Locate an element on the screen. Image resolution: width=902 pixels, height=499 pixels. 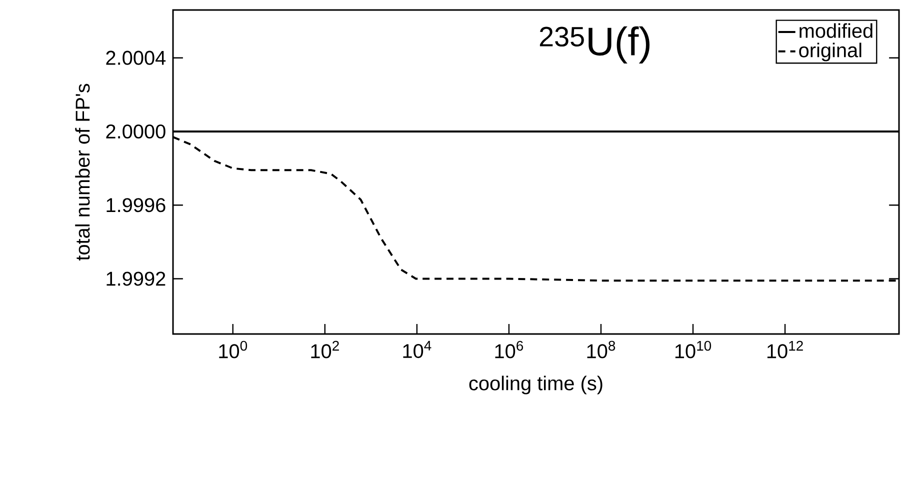
y-tick-label: 1.9996 is located at coordinates (136, 205).